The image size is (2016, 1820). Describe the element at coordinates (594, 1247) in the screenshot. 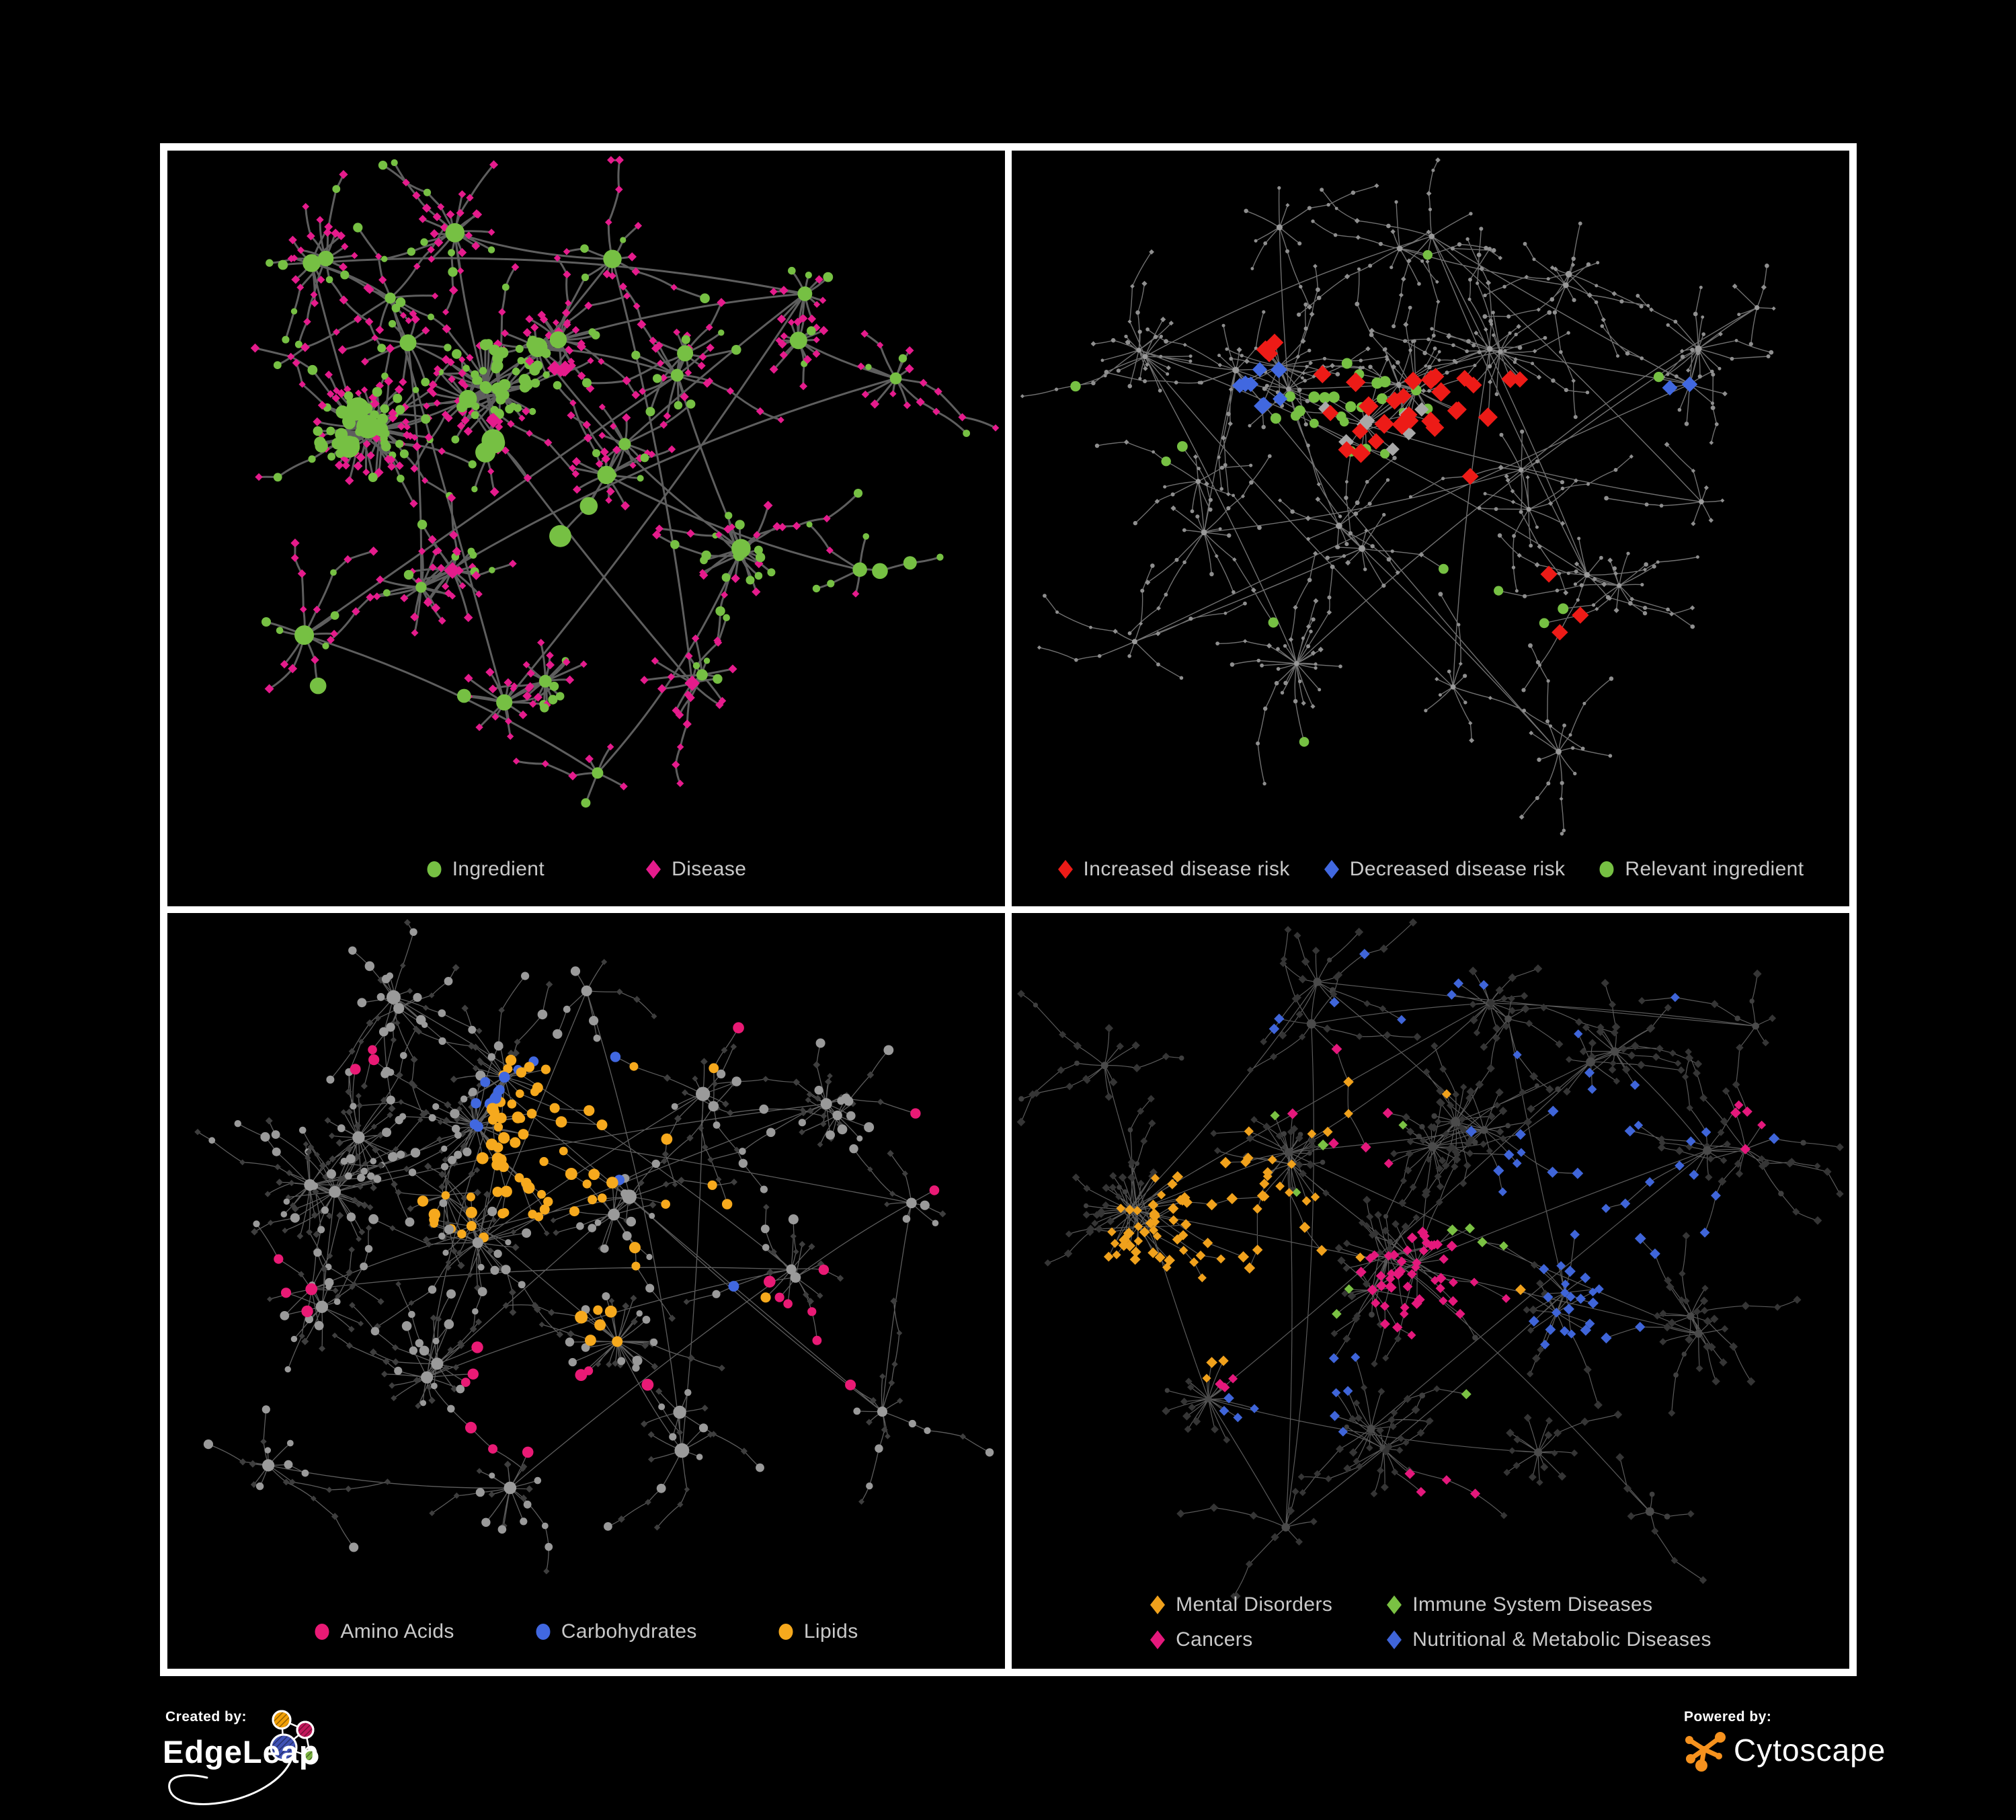

I see `nutrient-classes-network` at that location.